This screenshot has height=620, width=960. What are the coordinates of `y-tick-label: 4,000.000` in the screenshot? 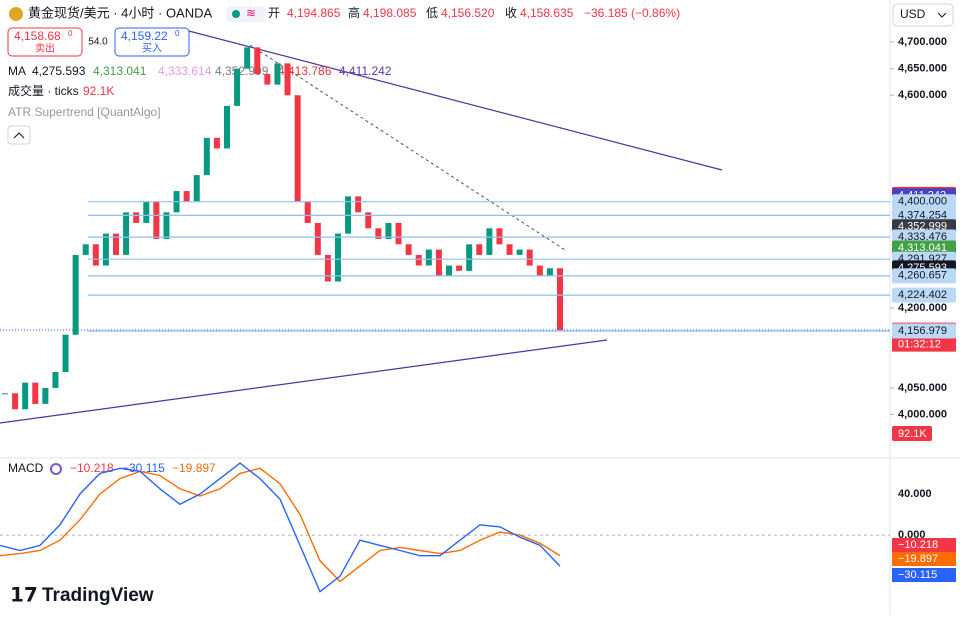 It's located at (922, 414).